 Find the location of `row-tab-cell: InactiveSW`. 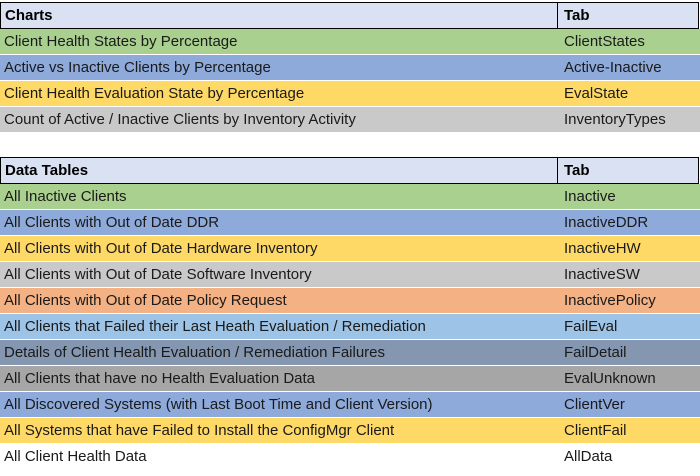

row-tab-cell: InactiveSW is located at coordinates (602, 274).